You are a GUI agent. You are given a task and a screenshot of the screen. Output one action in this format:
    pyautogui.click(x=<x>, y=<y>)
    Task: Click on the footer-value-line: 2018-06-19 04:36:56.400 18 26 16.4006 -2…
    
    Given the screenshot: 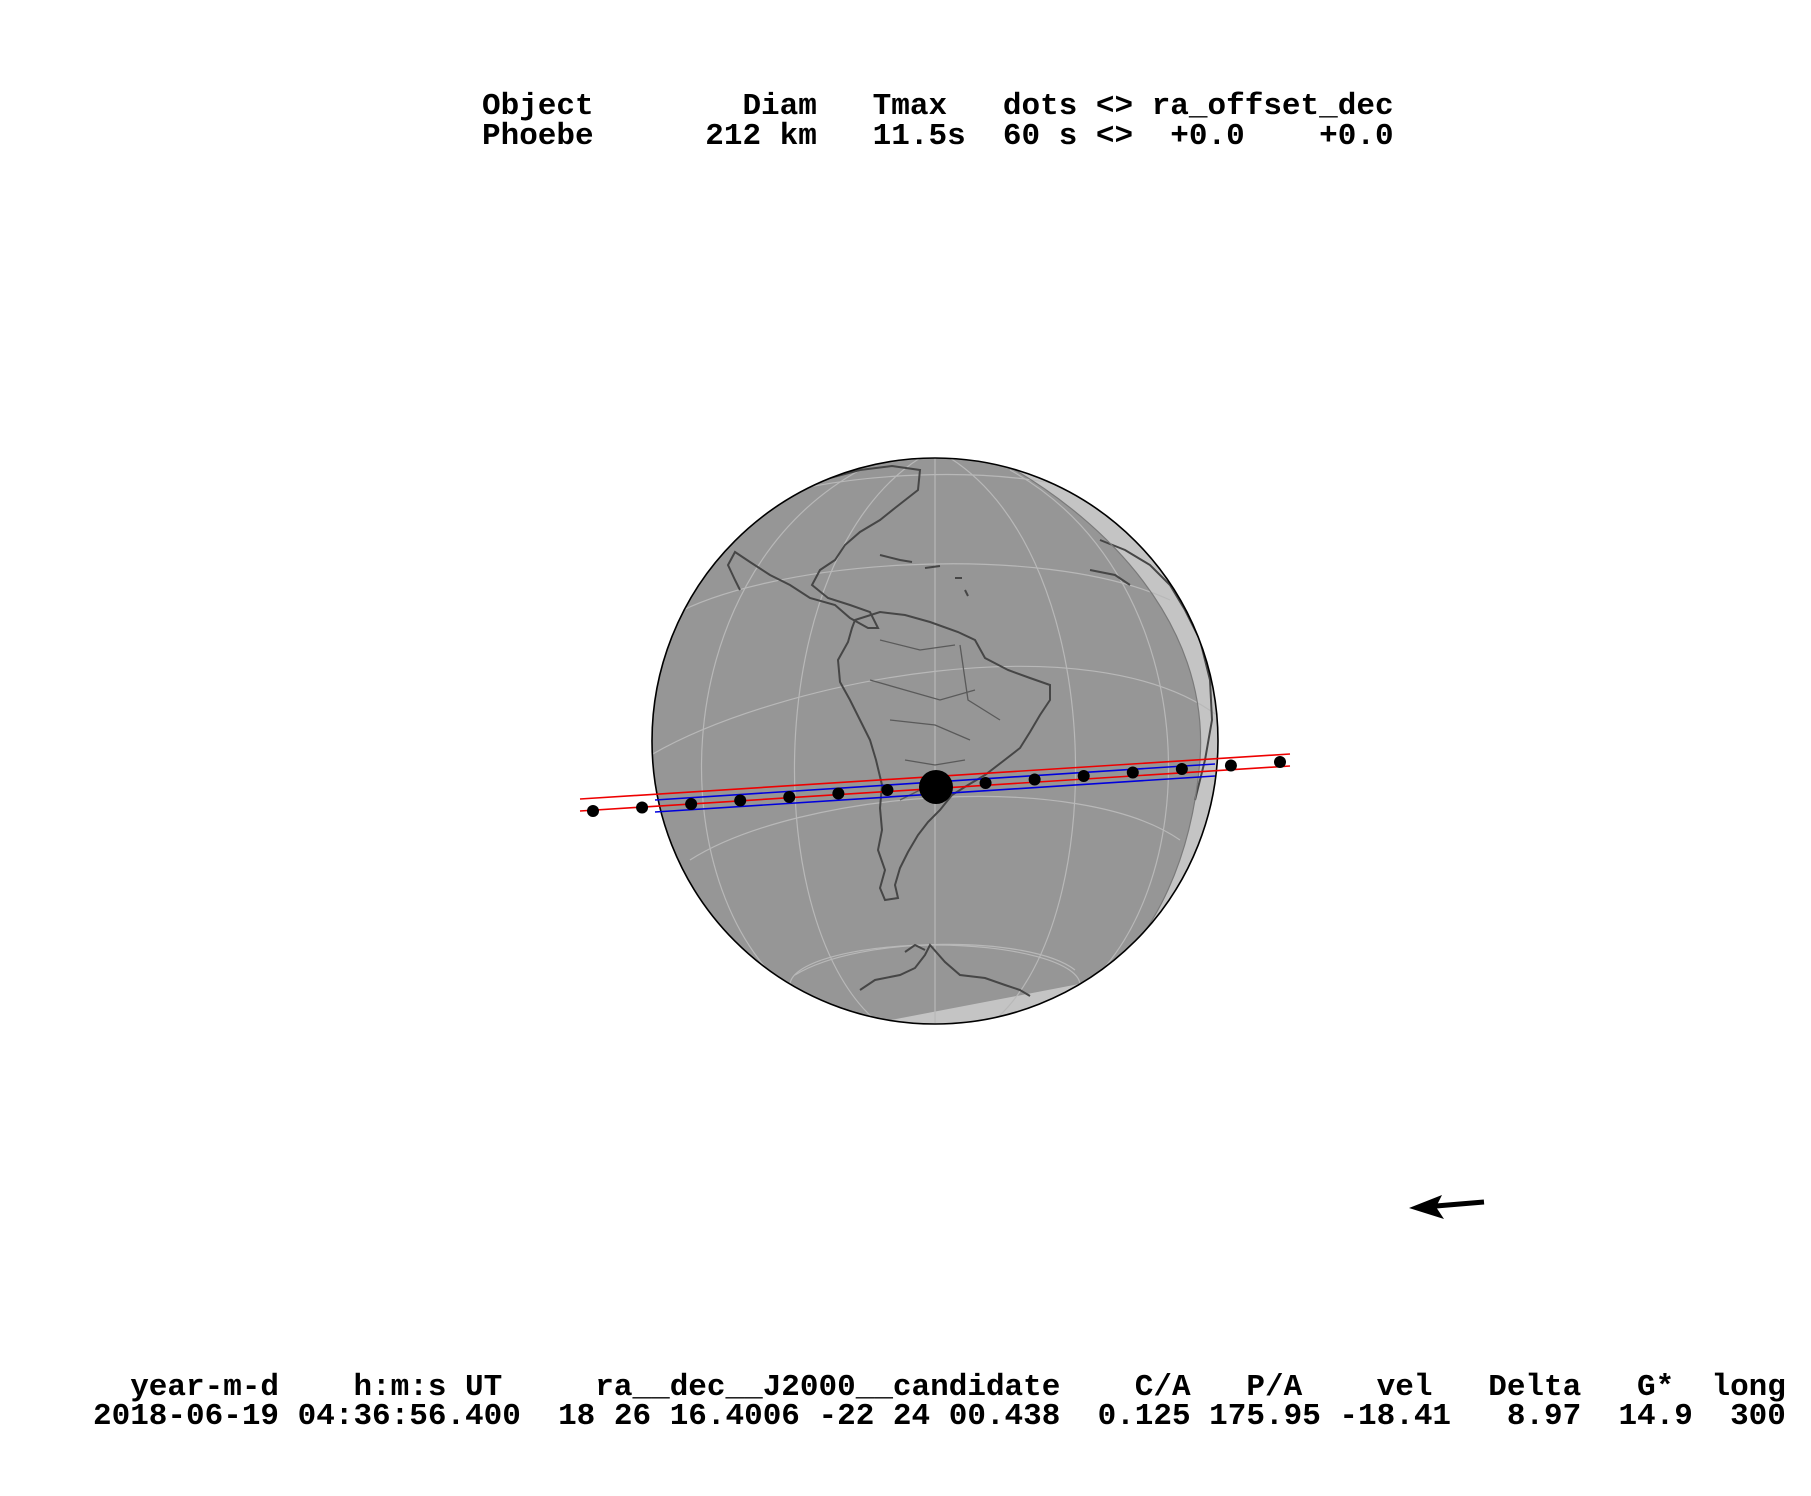 What is the action you would take?
    pyautogui.click(x=939, y=1416)
    